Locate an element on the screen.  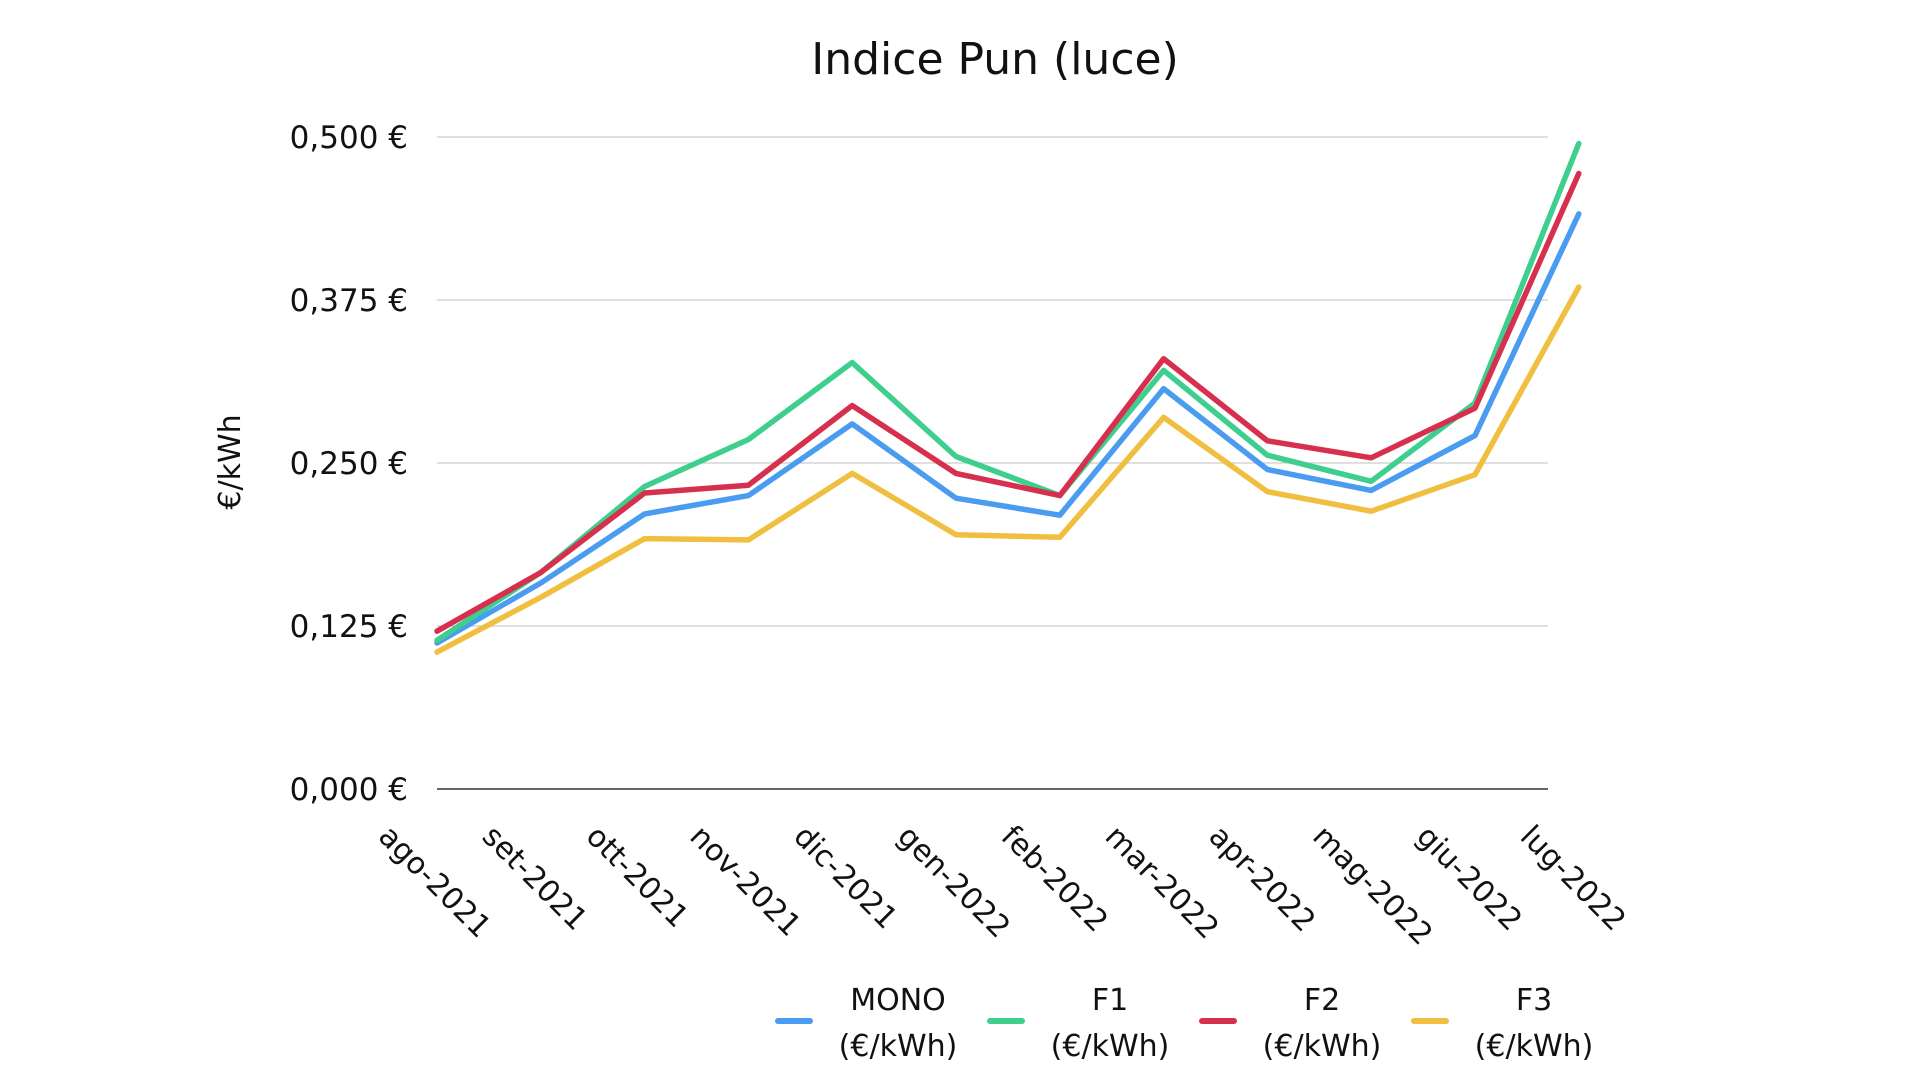
x-tick-label: ago-2021 is located at coordinates (434, 882).